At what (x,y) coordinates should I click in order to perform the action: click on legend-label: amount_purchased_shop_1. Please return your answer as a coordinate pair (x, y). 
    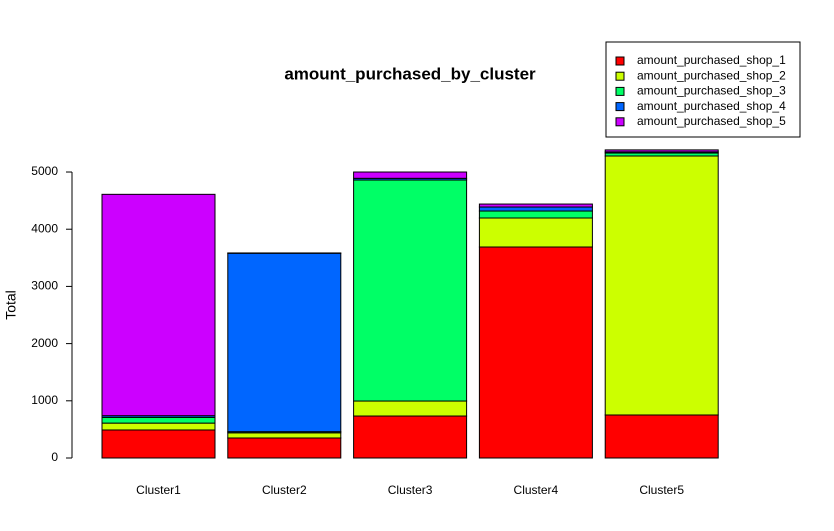
    Looking at the image, I should click on (711, 60).